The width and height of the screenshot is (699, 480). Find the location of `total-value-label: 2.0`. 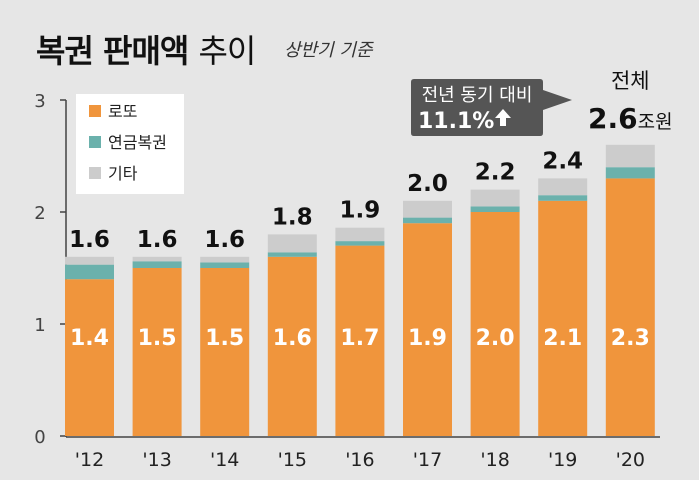

total-value-label: 2.0 is located at coordinates (427, 184).